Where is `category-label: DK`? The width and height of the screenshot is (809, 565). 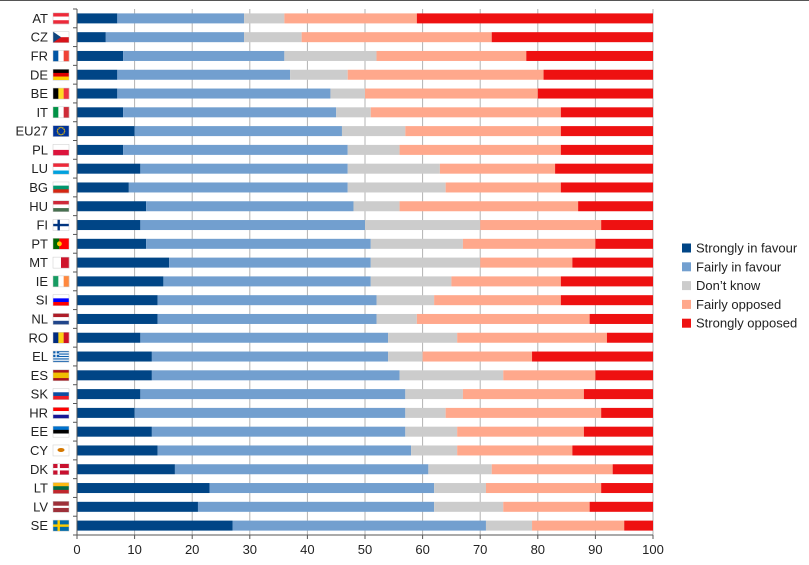 category-label: DK is located at coordinates (39, 469).